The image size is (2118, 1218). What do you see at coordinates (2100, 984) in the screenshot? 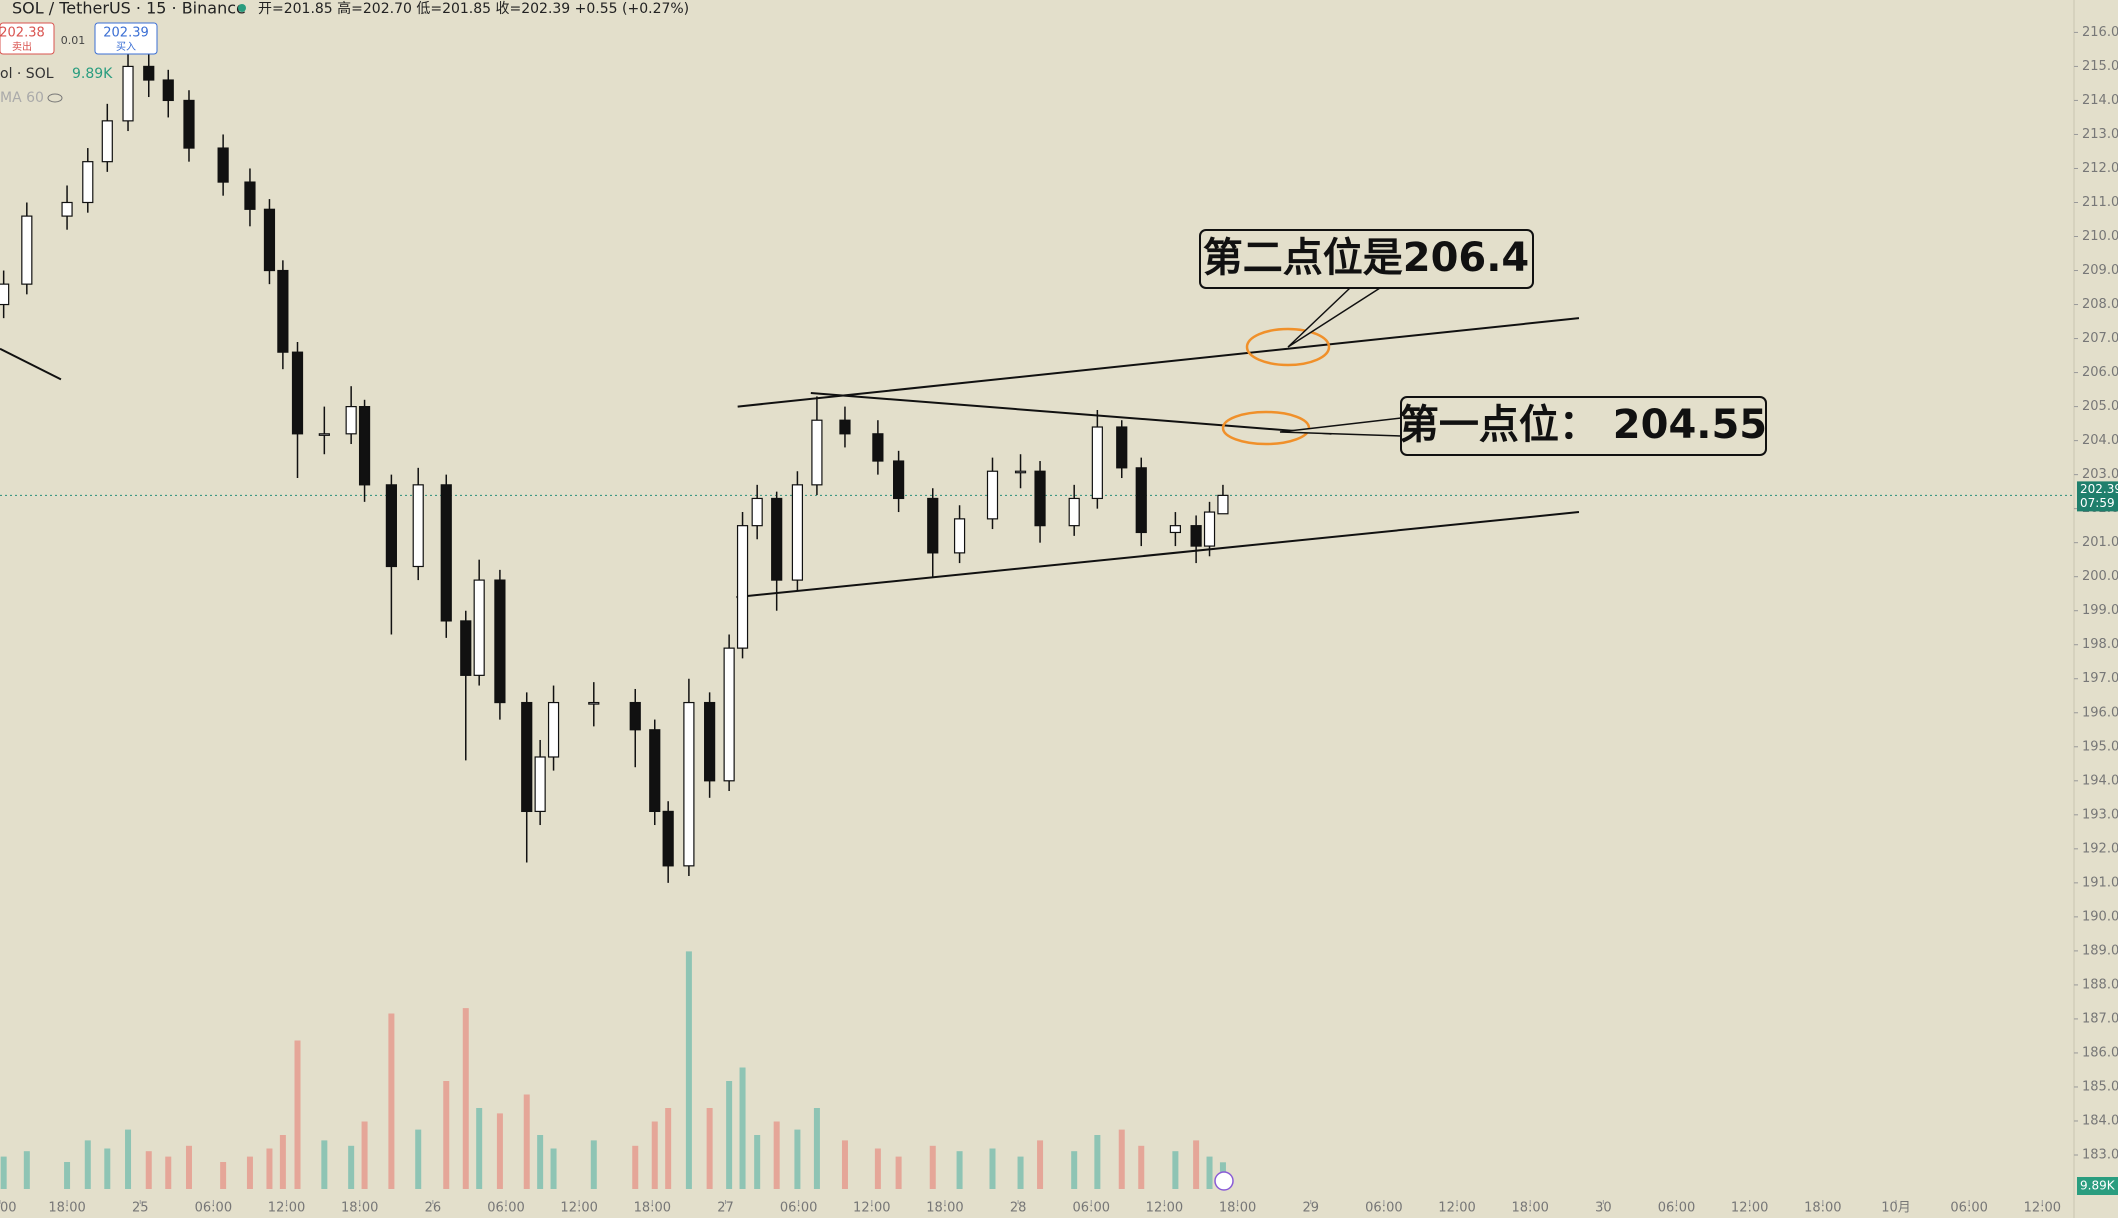
I see `y-tick-label: 188.0` at bounding box center [2100, 984].